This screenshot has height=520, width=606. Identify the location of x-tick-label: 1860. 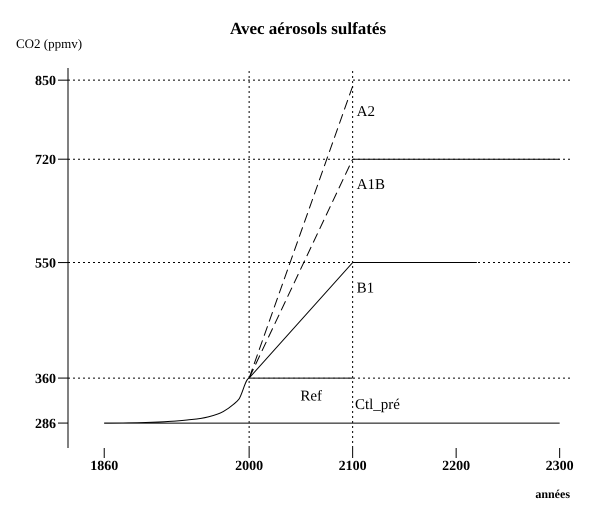
(104, 466).